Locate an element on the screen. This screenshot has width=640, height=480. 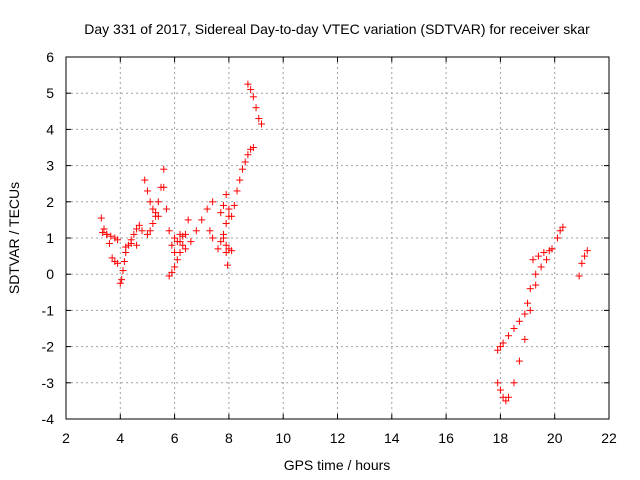
series-arc-d is located at coordinates (131, 245).